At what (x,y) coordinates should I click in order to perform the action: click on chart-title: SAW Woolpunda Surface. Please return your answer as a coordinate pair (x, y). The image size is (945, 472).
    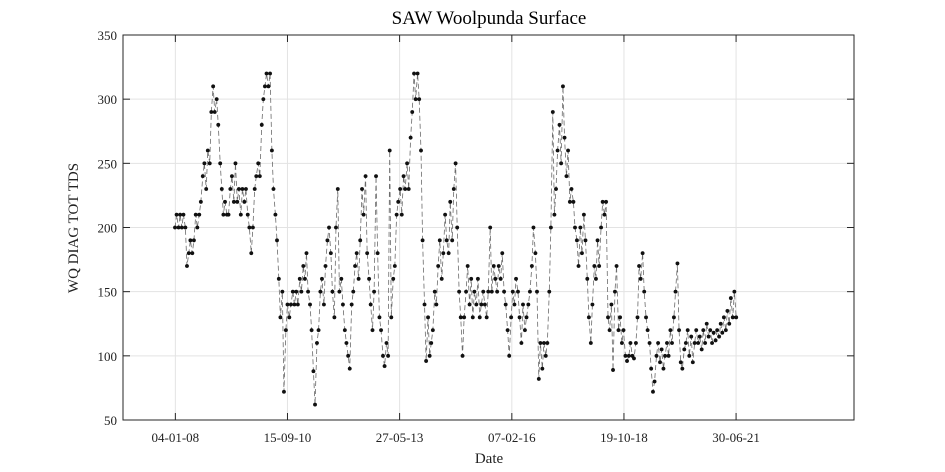
    Looking at the image, I should click on (489, 18).